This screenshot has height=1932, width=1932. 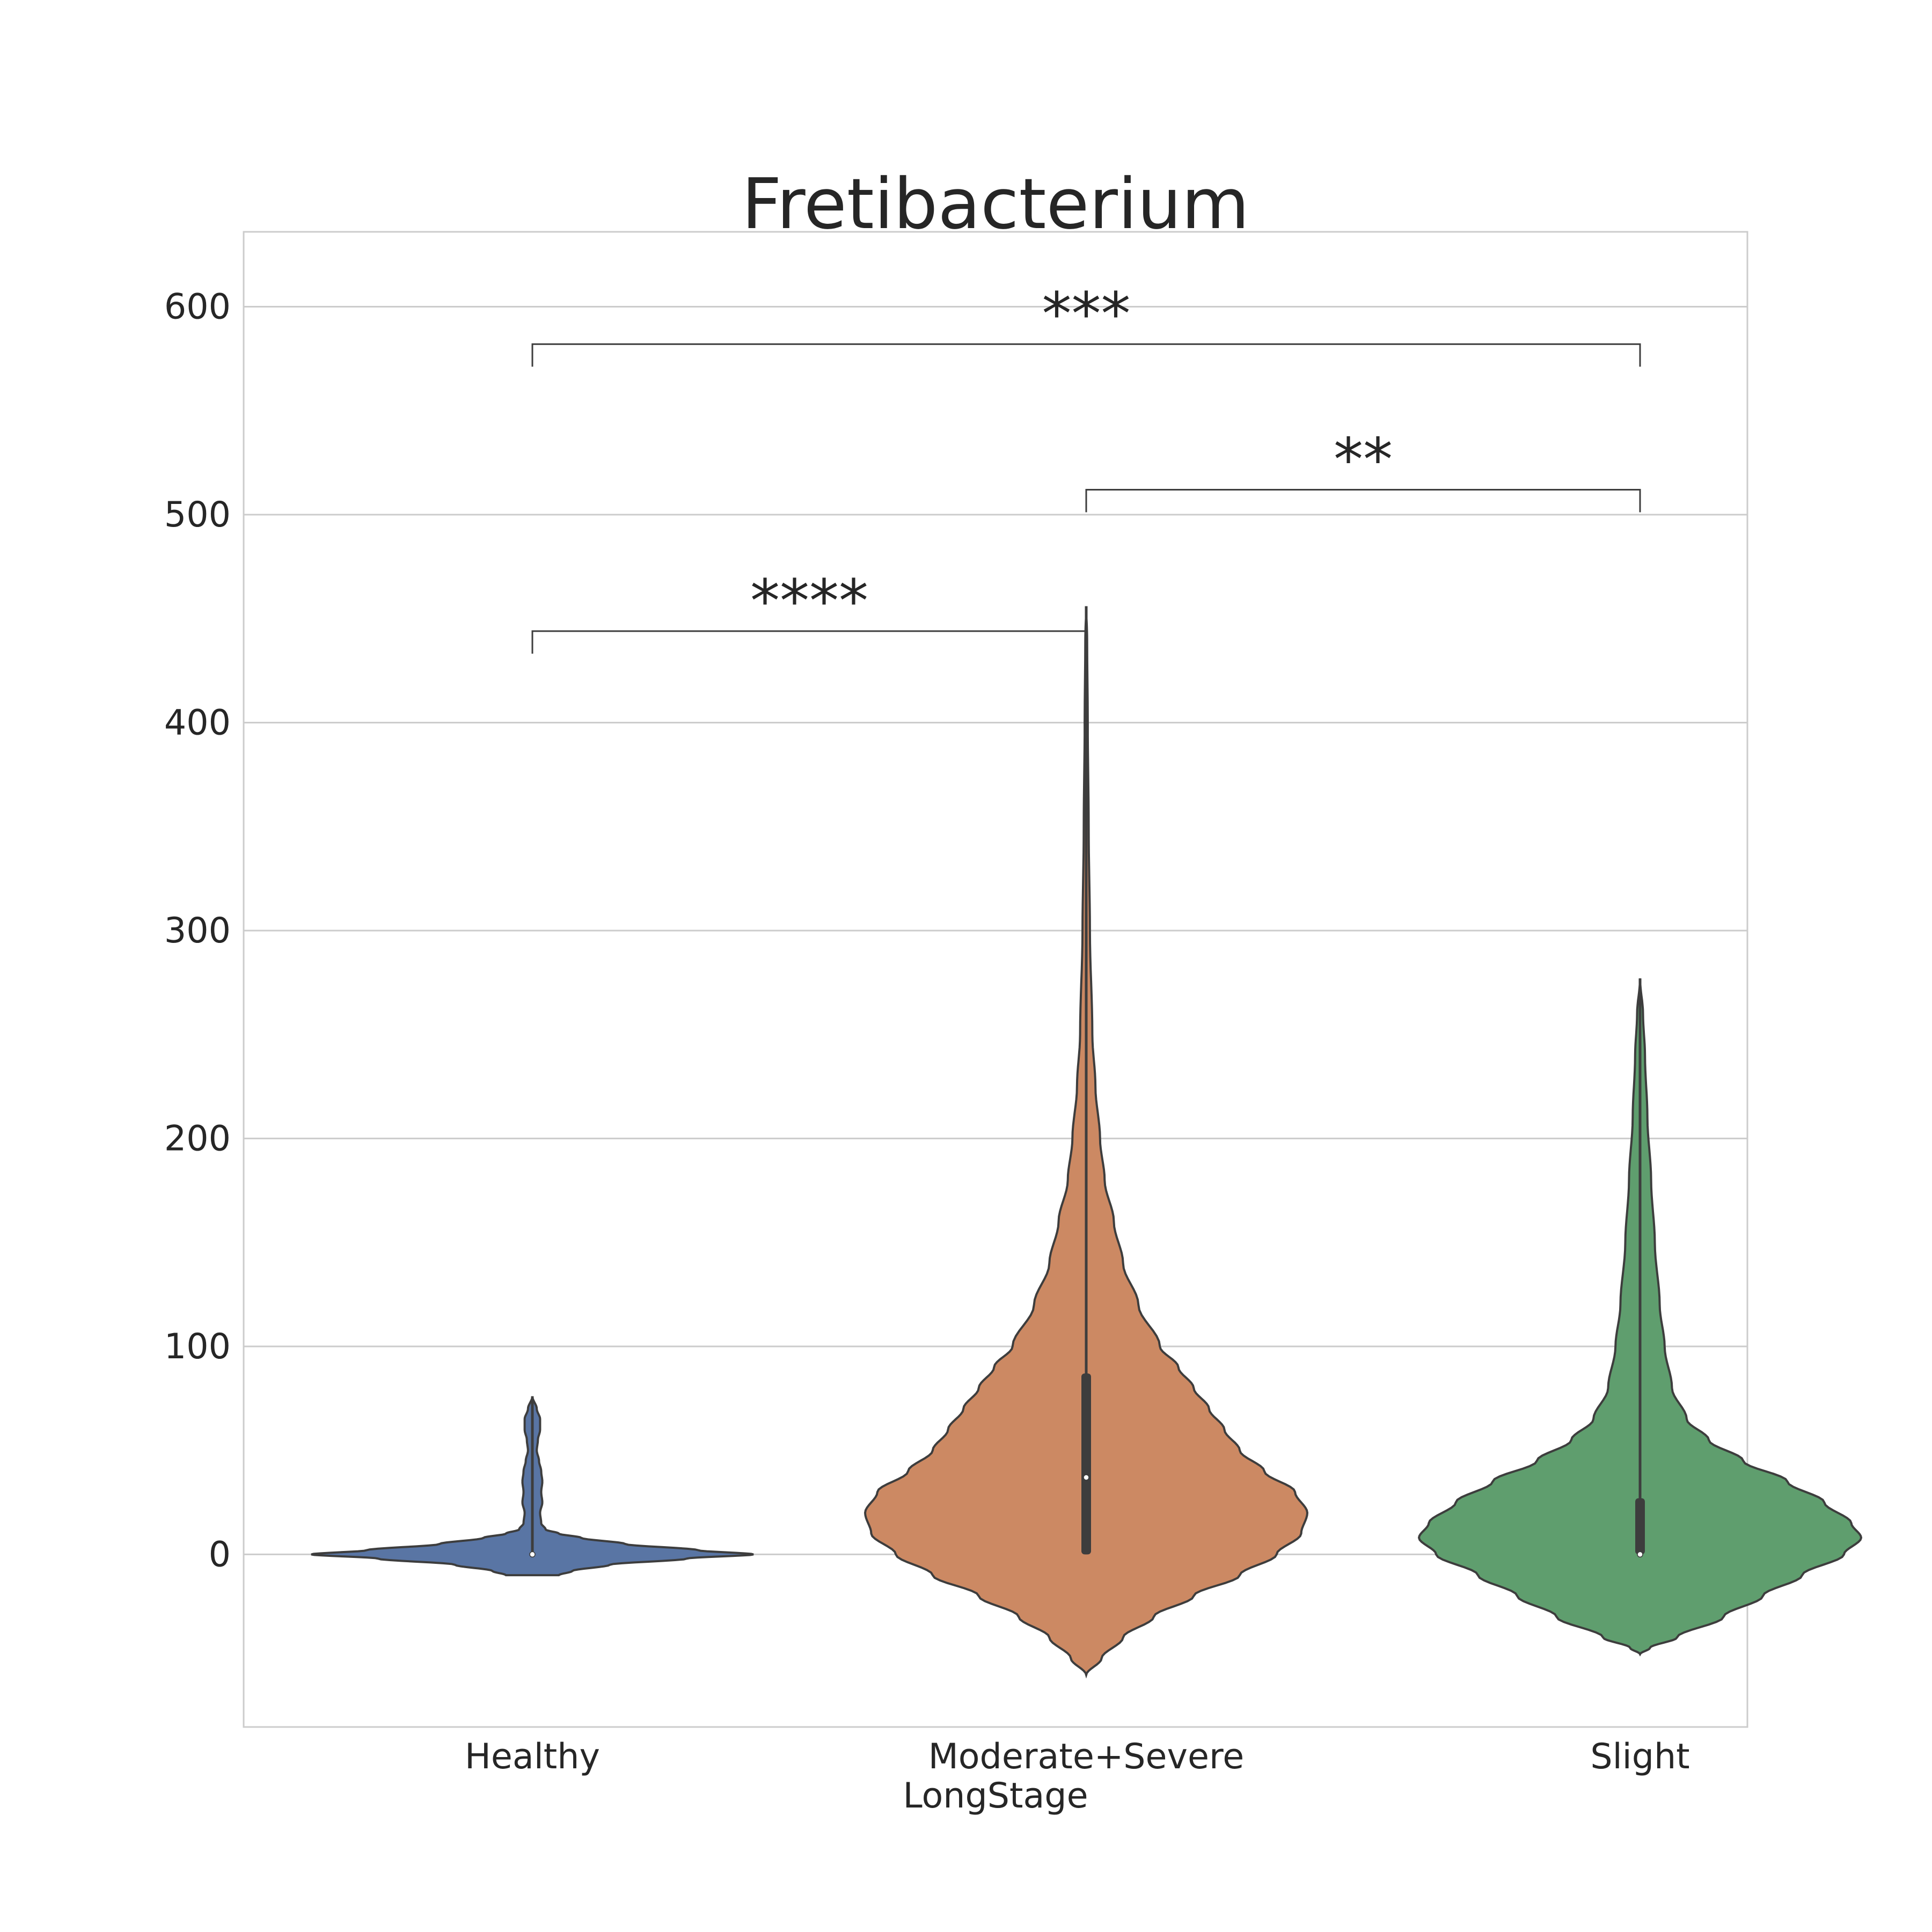 I want to click on y-tick-labels: 0 100 200 300 400 500 600, so click(x=197, y=931).